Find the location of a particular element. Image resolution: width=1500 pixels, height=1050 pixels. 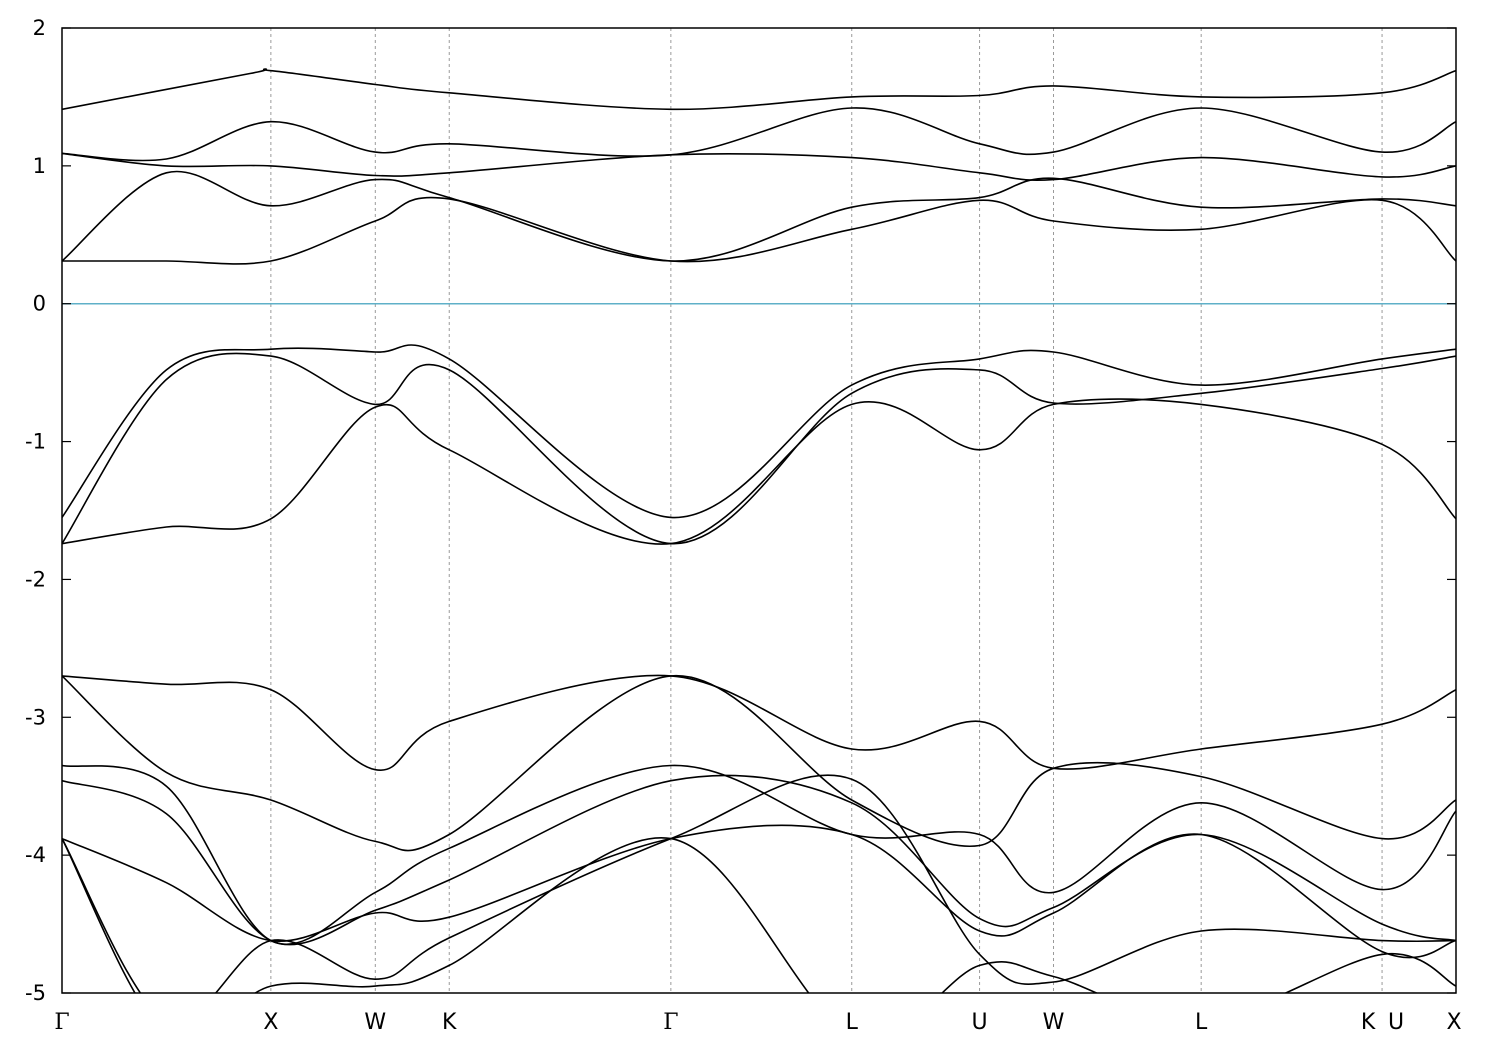

y-tick-label: 1 is located at coordinates (39, 166).